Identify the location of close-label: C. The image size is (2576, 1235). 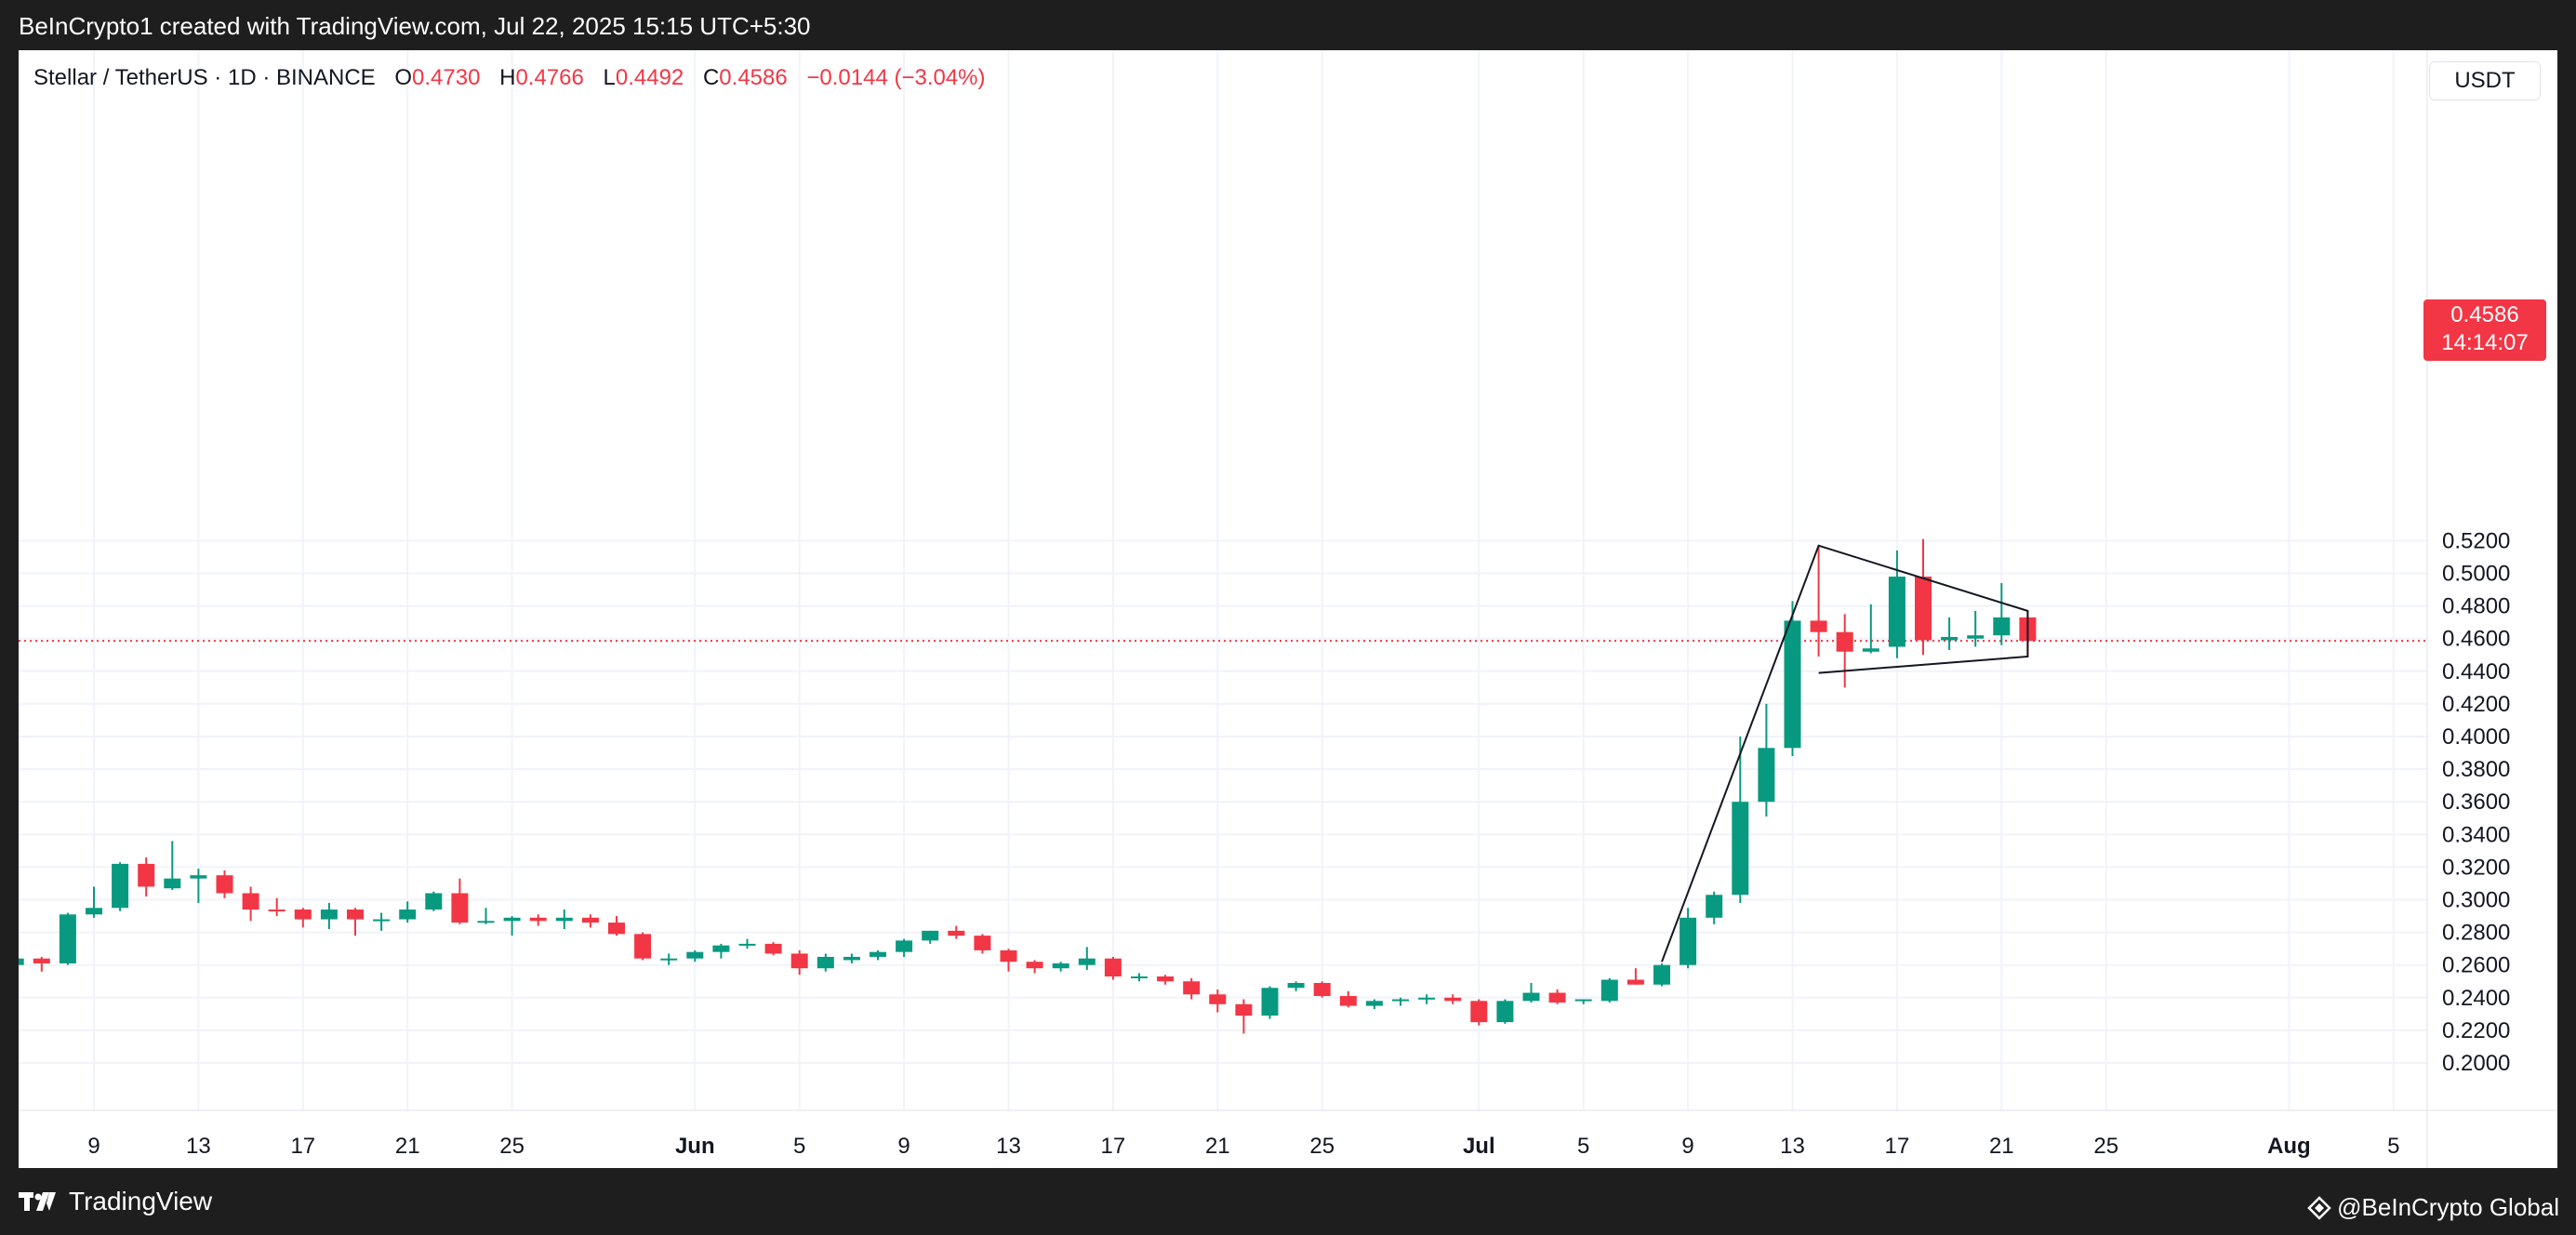
(711, 77).